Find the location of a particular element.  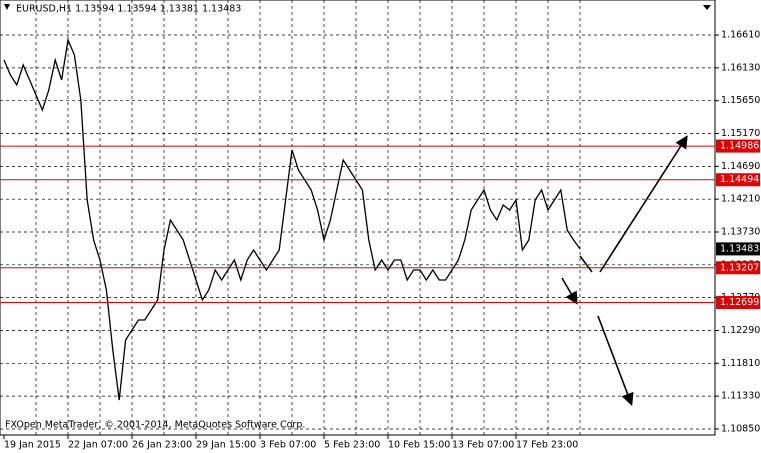

y-tick-label: 1.11810 is located at coordinates (740, 363).